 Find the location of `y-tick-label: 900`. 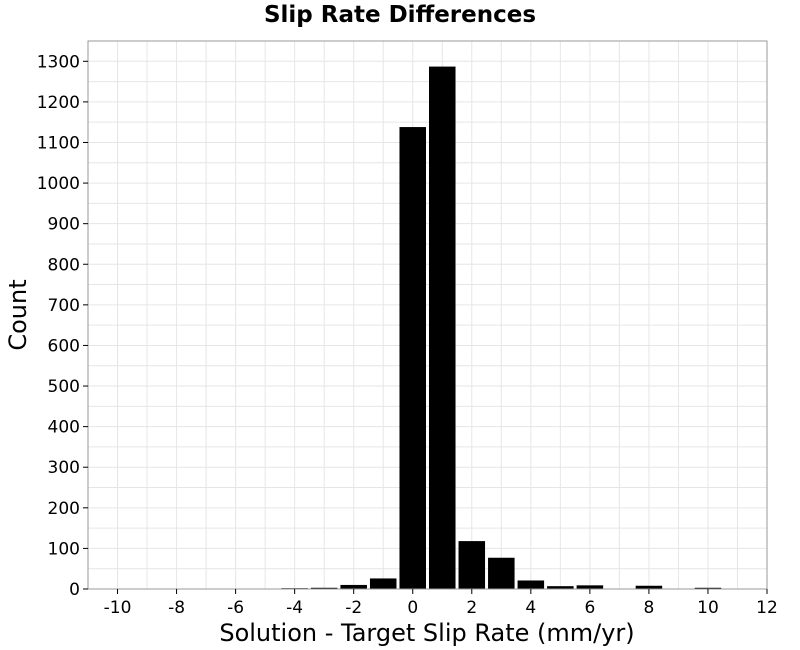

y-tick-label: 900 is located at coordinates (64, 225).